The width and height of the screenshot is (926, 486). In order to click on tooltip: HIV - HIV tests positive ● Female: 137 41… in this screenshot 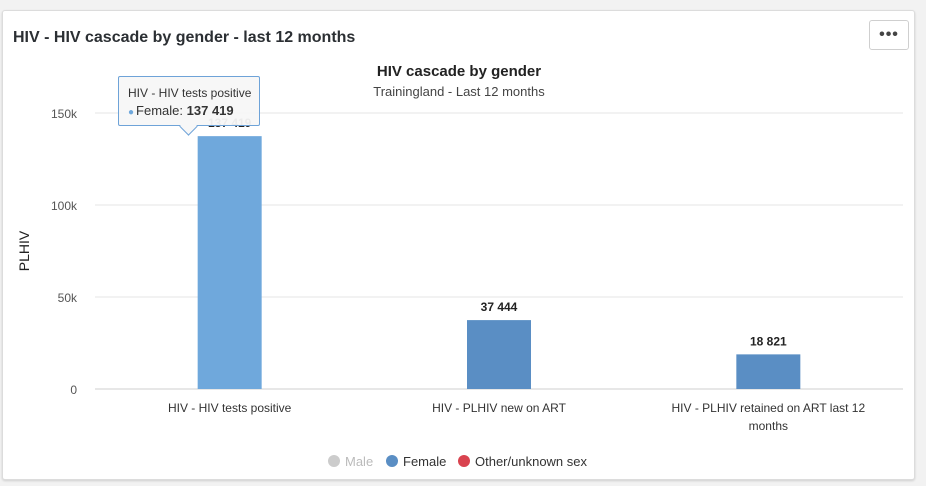, I will do `click(189, 106)`.